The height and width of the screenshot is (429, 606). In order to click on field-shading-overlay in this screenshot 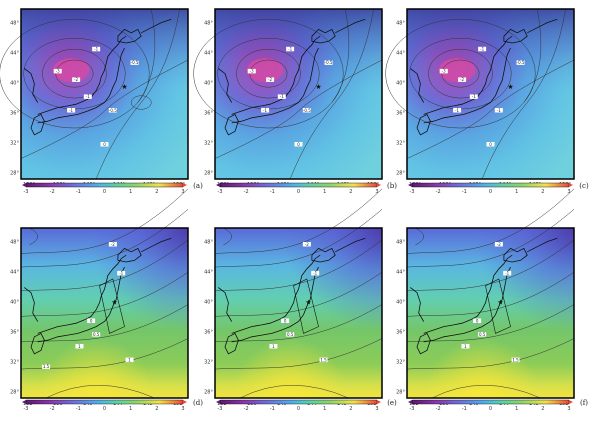, I will do `click(104, 313)`.